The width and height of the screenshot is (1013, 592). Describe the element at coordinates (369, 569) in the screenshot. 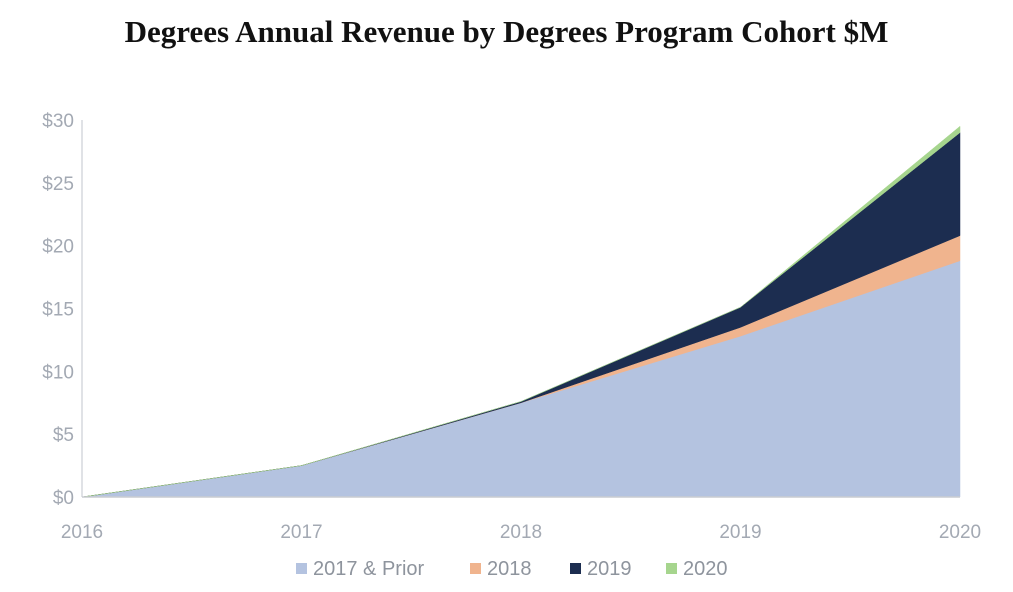

I see `legend-label: 2017 & Prior` at that location.